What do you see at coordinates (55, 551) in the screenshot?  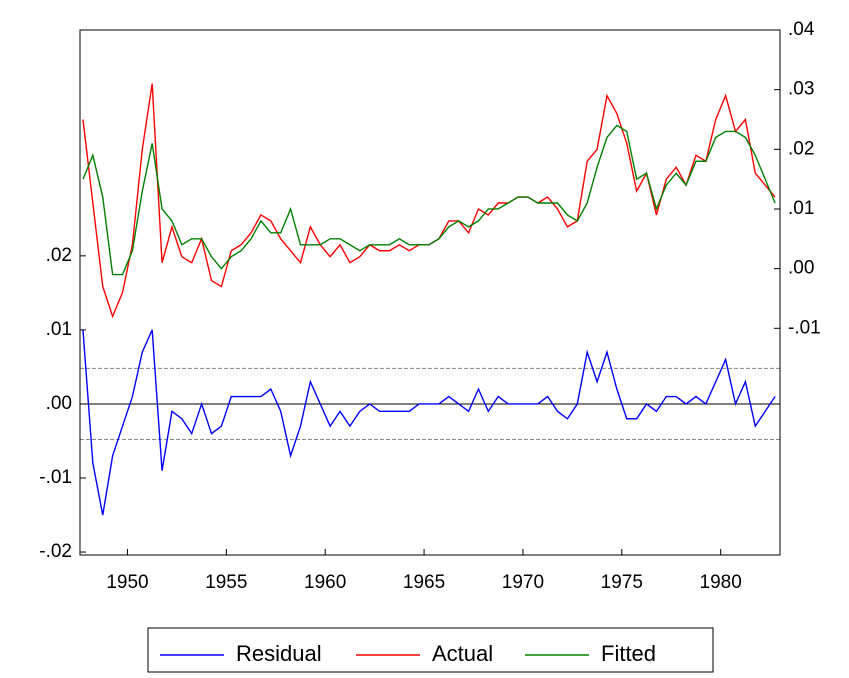 I see `y-tick-label: -.02` at bounding box center [55, 551].